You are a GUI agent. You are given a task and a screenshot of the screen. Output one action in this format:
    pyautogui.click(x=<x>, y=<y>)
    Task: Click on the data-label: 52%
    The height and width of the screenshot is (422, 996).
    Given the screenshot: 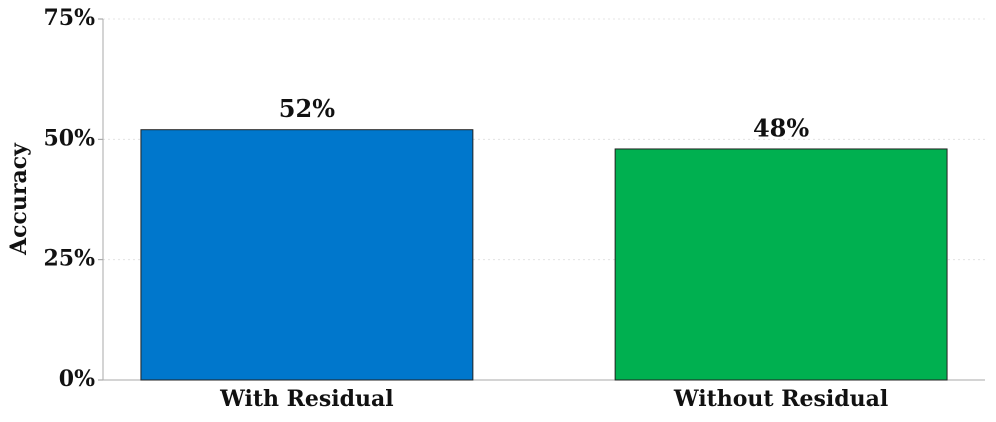 What is the action you would take?
    pyautogui.click(x=307, y=108)
    